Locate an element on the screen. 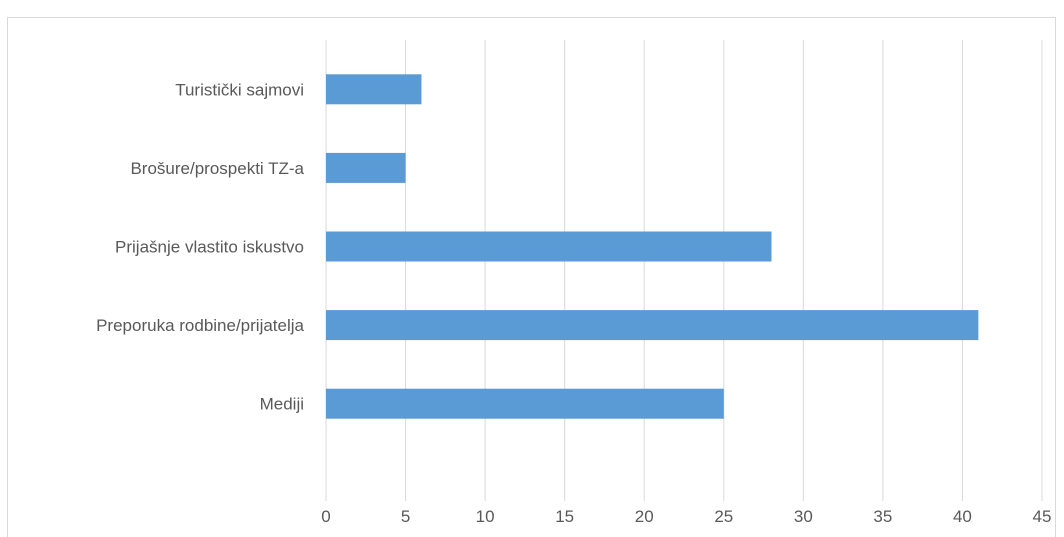 This screenshot has height=537, width=1064. x-tick-label: 45 is located at coordinates (1042, 516).